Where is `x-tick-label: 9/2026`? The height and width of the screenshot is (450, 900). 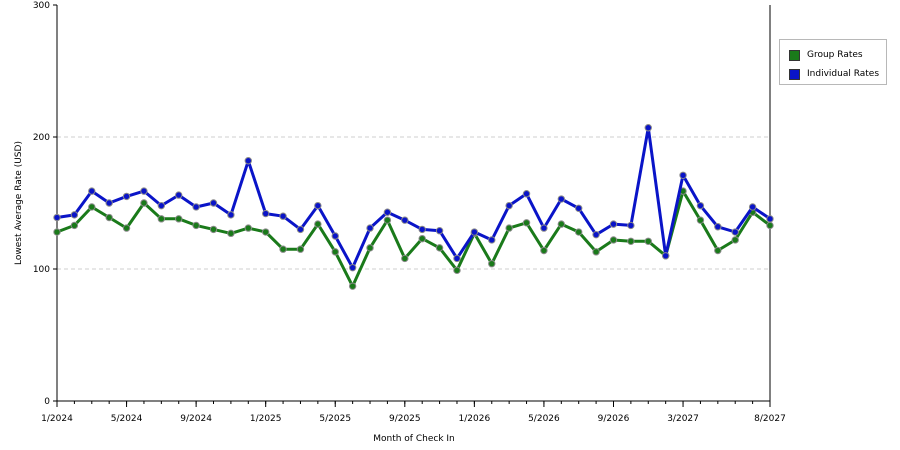 x-tick-label: 9/2026 is located at coordinates (614, 419).